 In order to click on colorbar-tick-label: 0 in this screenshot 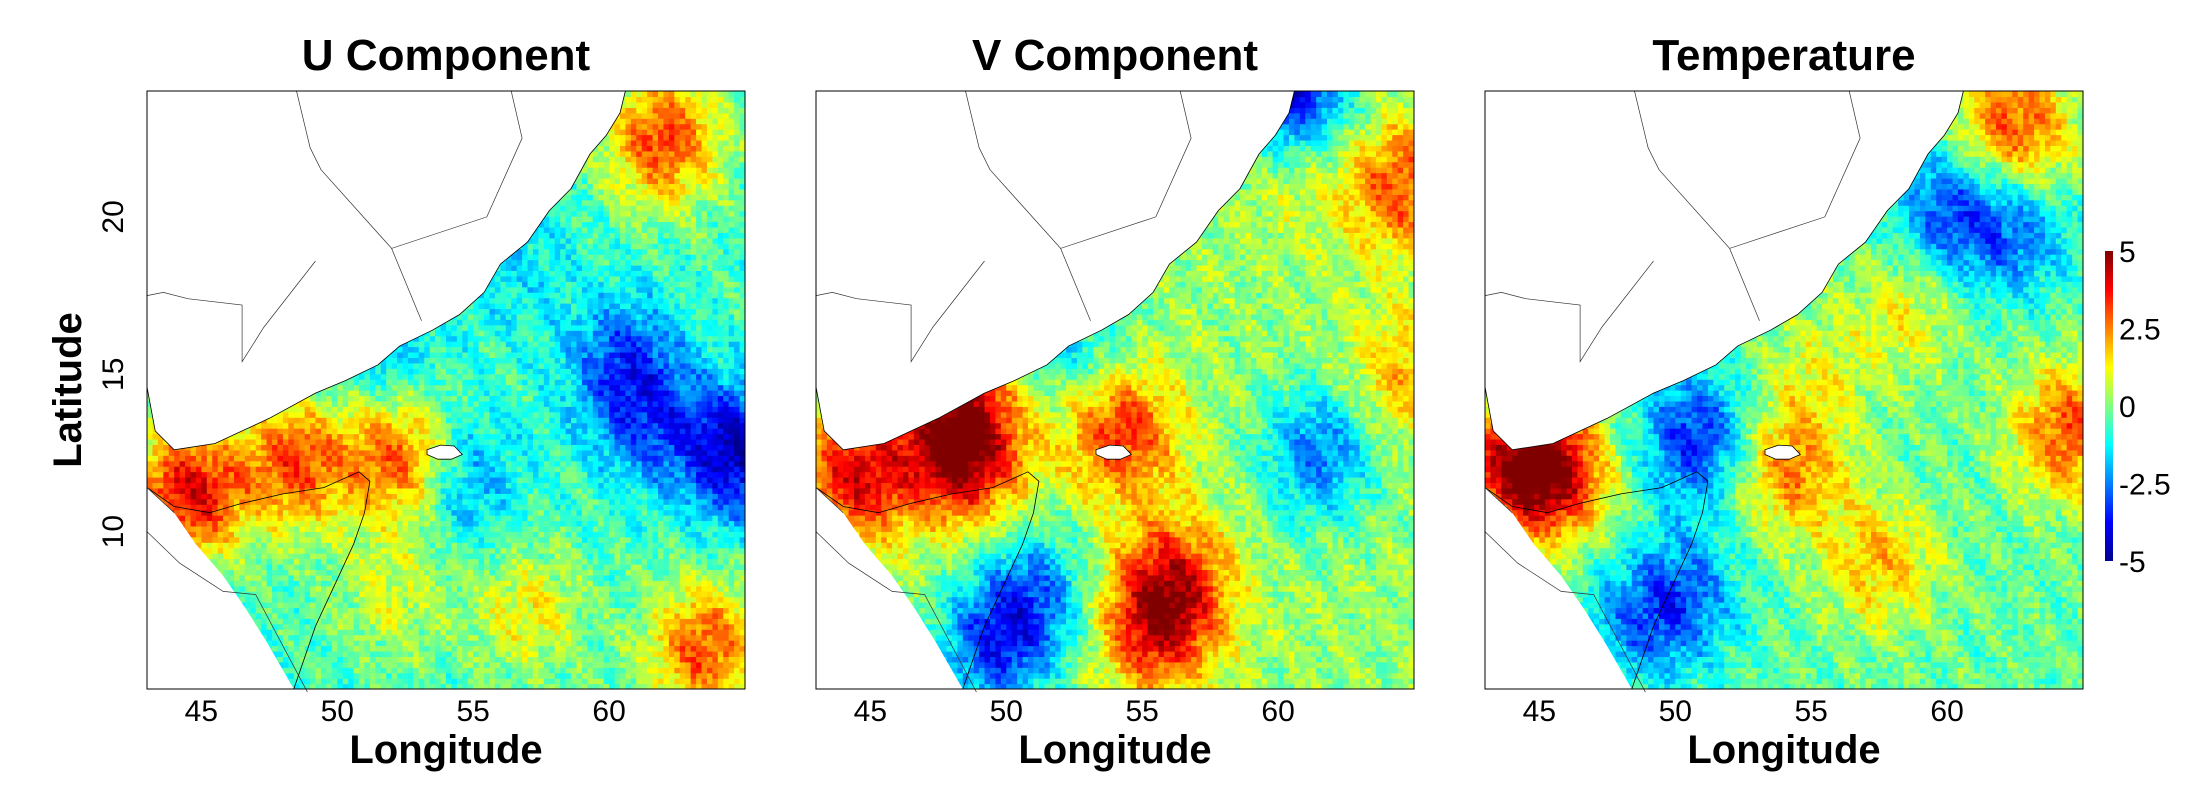, I will do `click(2127, 407)`.